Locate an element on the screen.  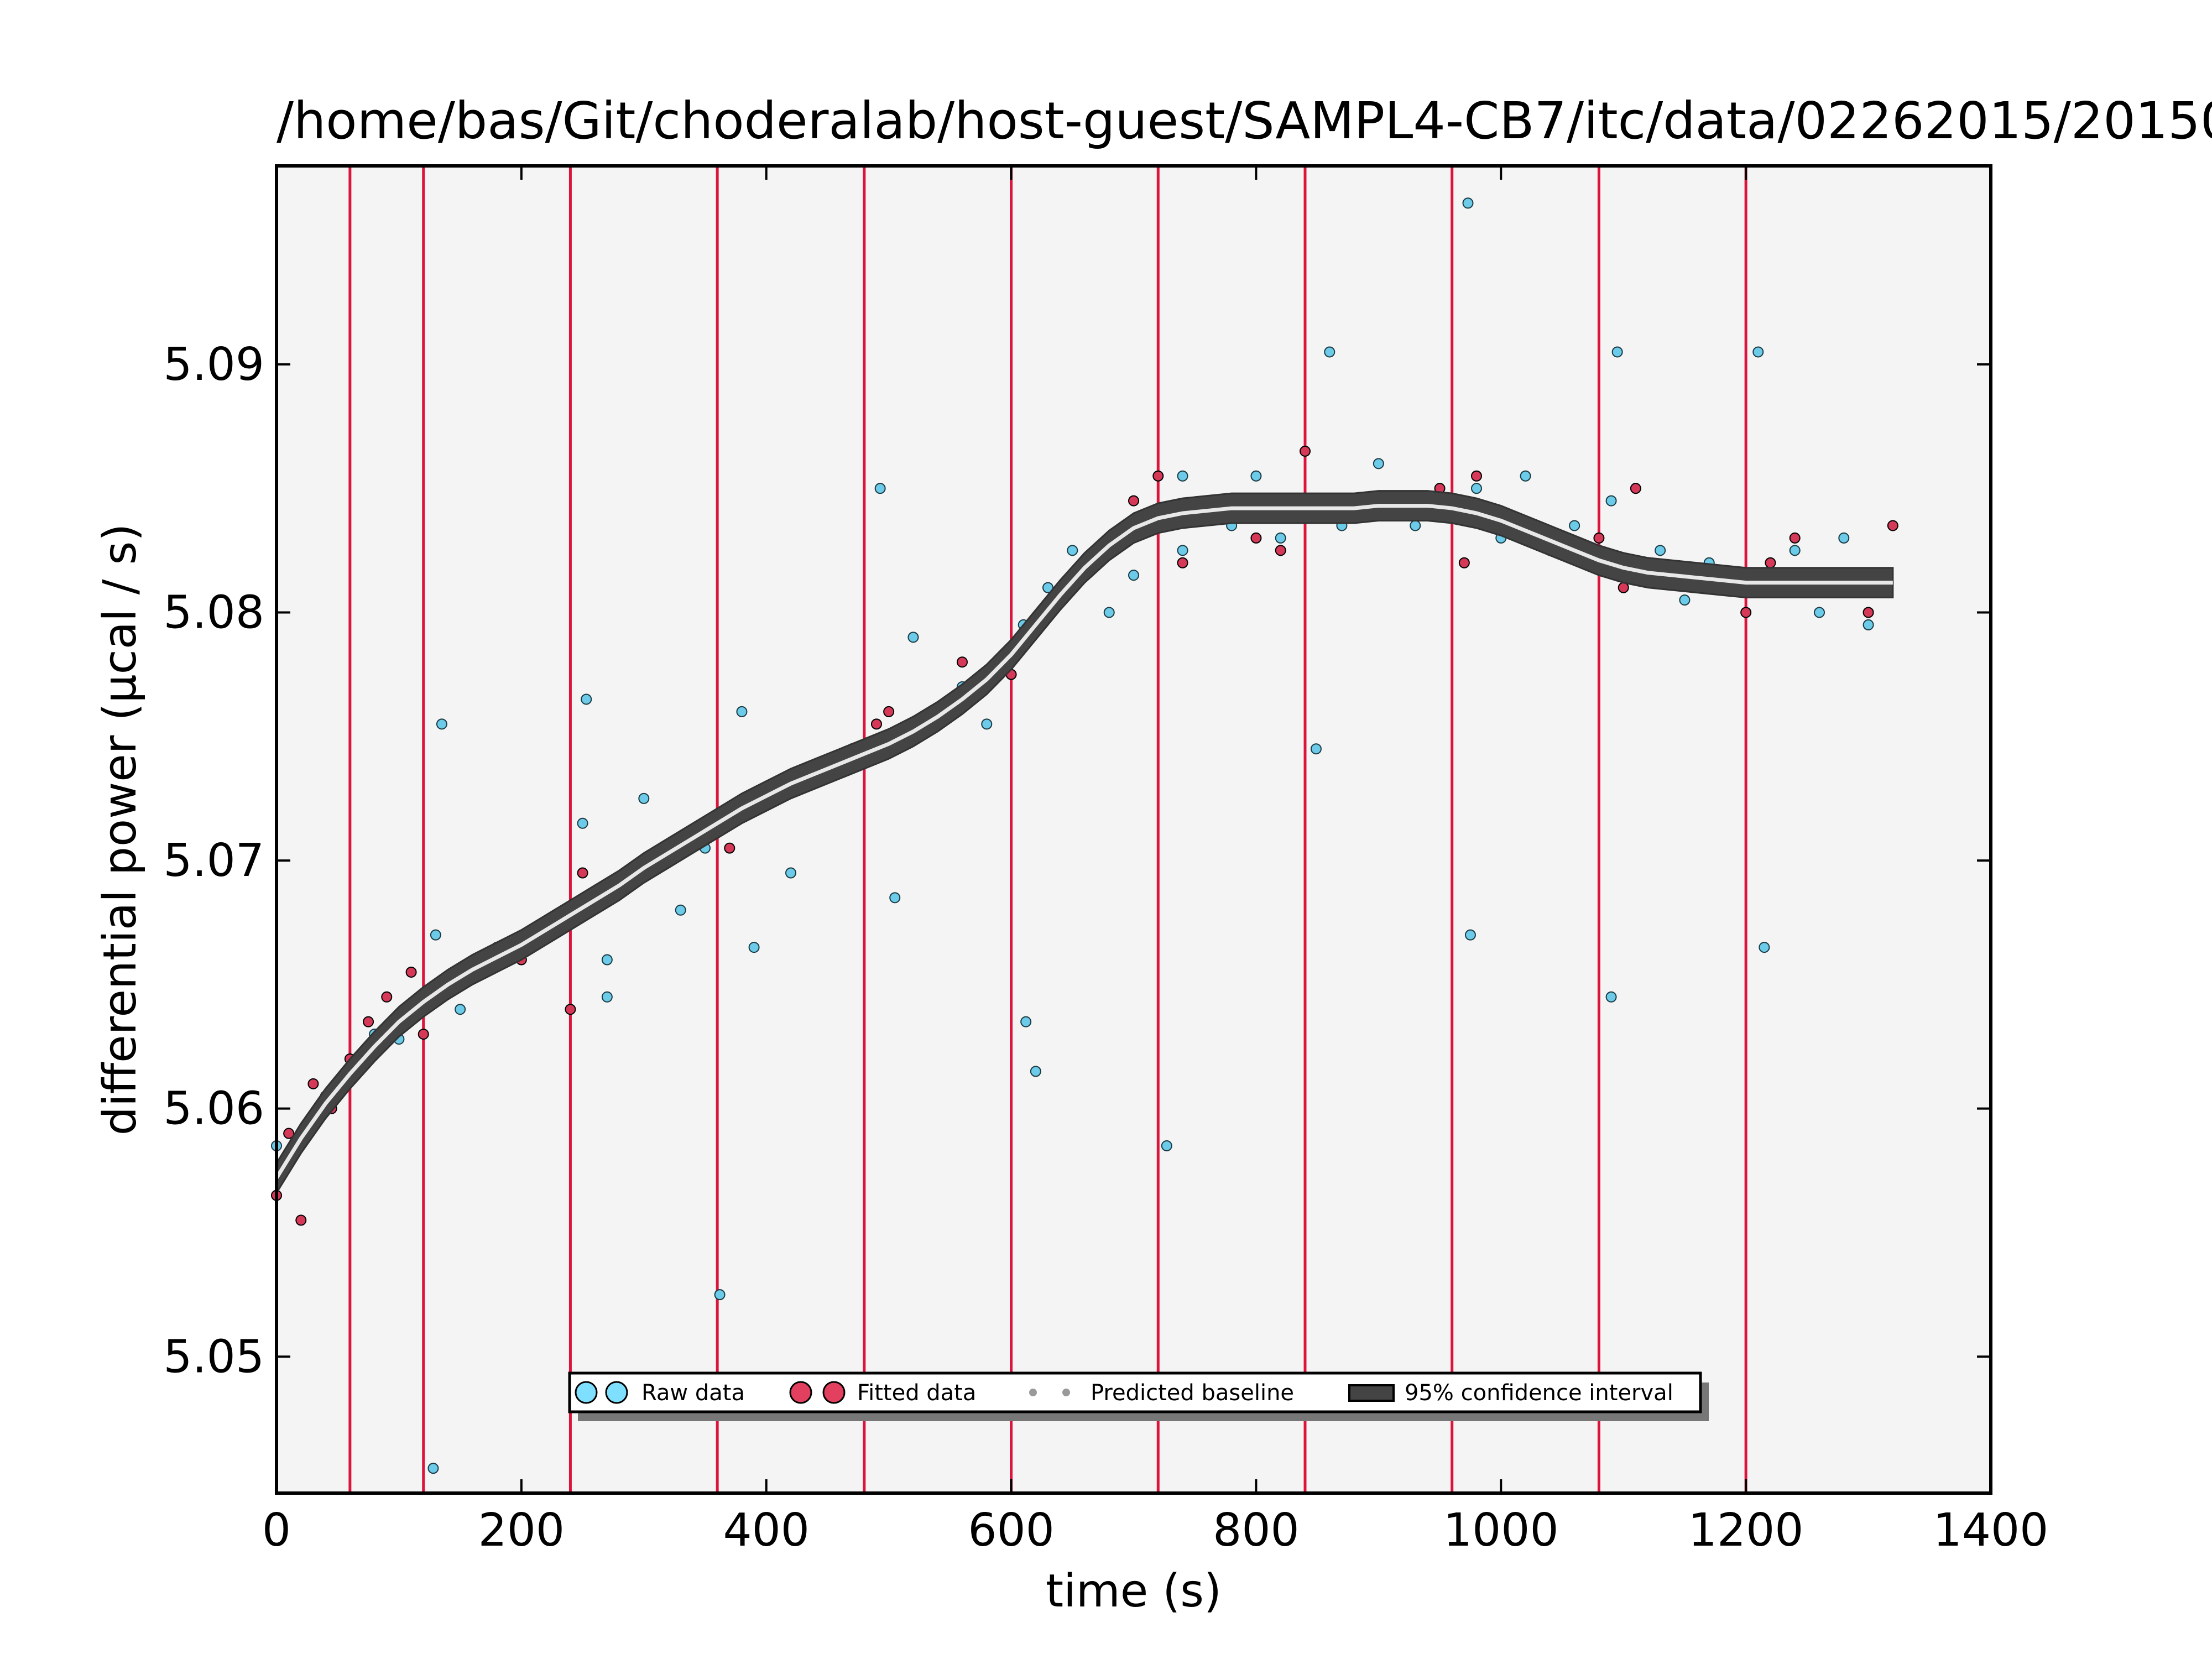
legend-item-fitted: Fitted data is located at coordinates (883, 1393).